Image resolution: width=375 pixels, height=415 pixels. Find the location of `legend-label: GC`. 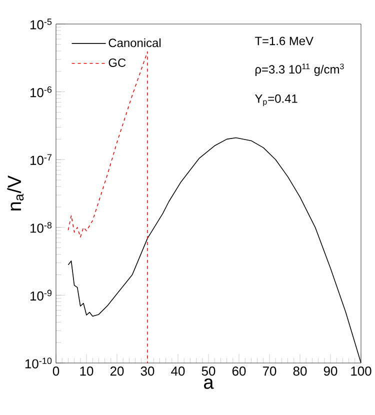

legend-label: GC is located at coordinates (117, 62).